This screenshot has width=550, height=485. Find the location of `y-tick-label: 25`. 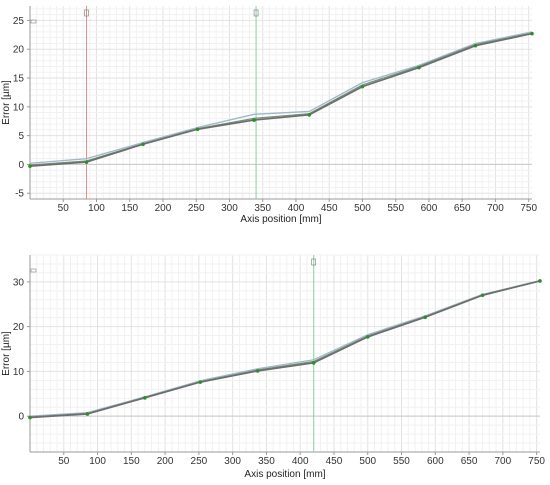

y-tick-label: 25 is located at coordinates (19, 21).